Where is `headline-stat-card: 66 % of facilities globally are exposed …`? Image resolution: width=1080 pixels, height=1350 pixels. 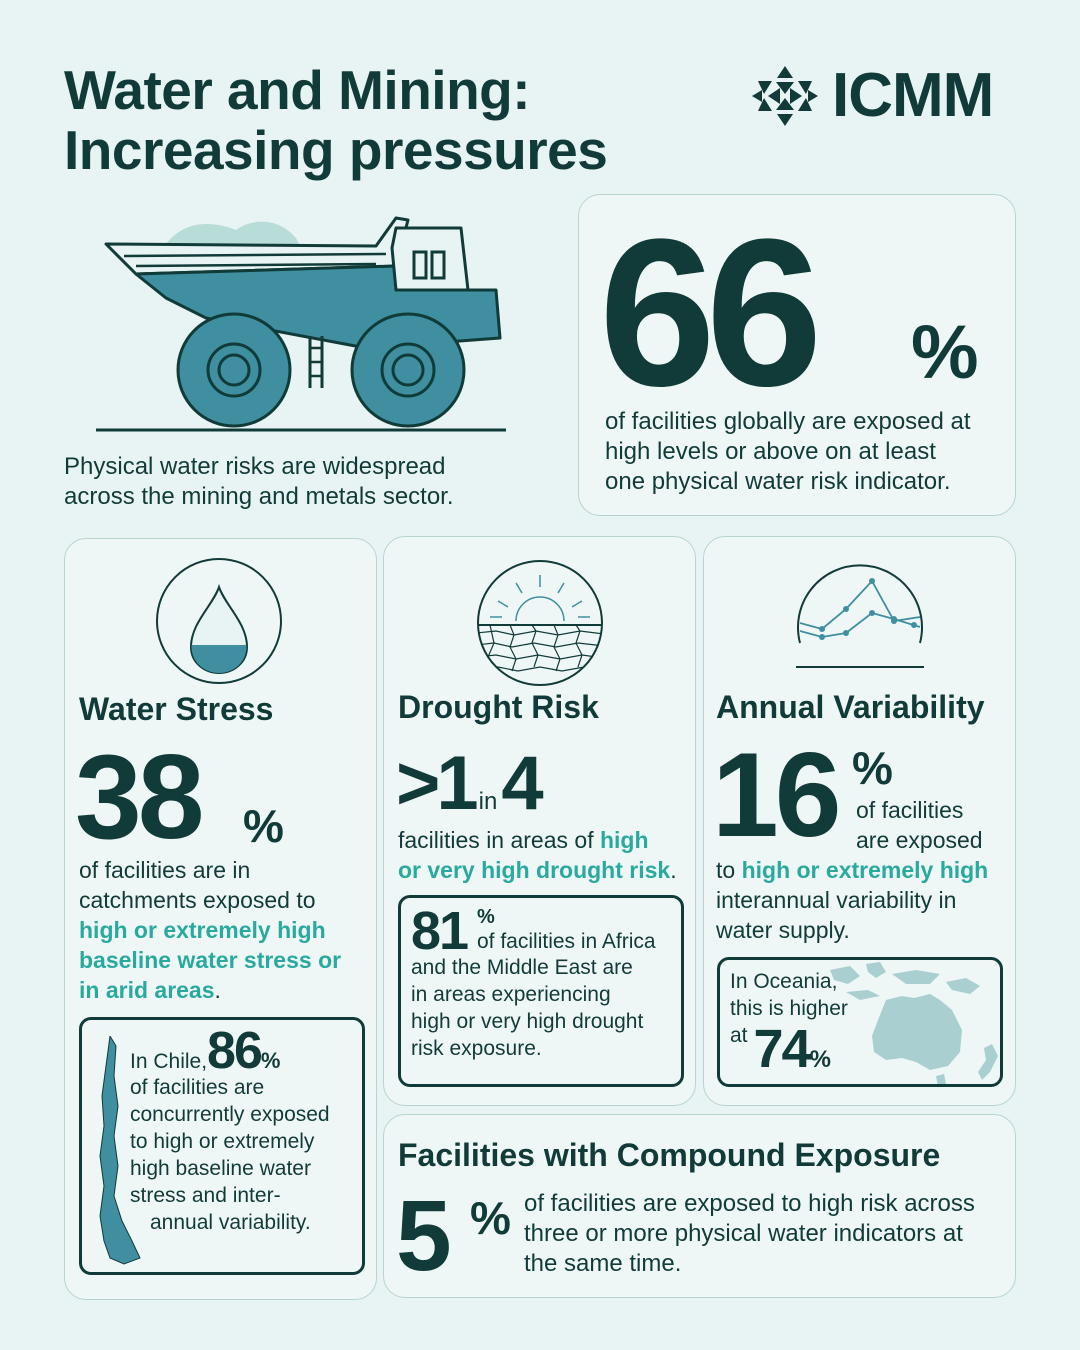 headline-stat-card: 66 % of facilities globally are exposed … is located at coordinates (797, 355).